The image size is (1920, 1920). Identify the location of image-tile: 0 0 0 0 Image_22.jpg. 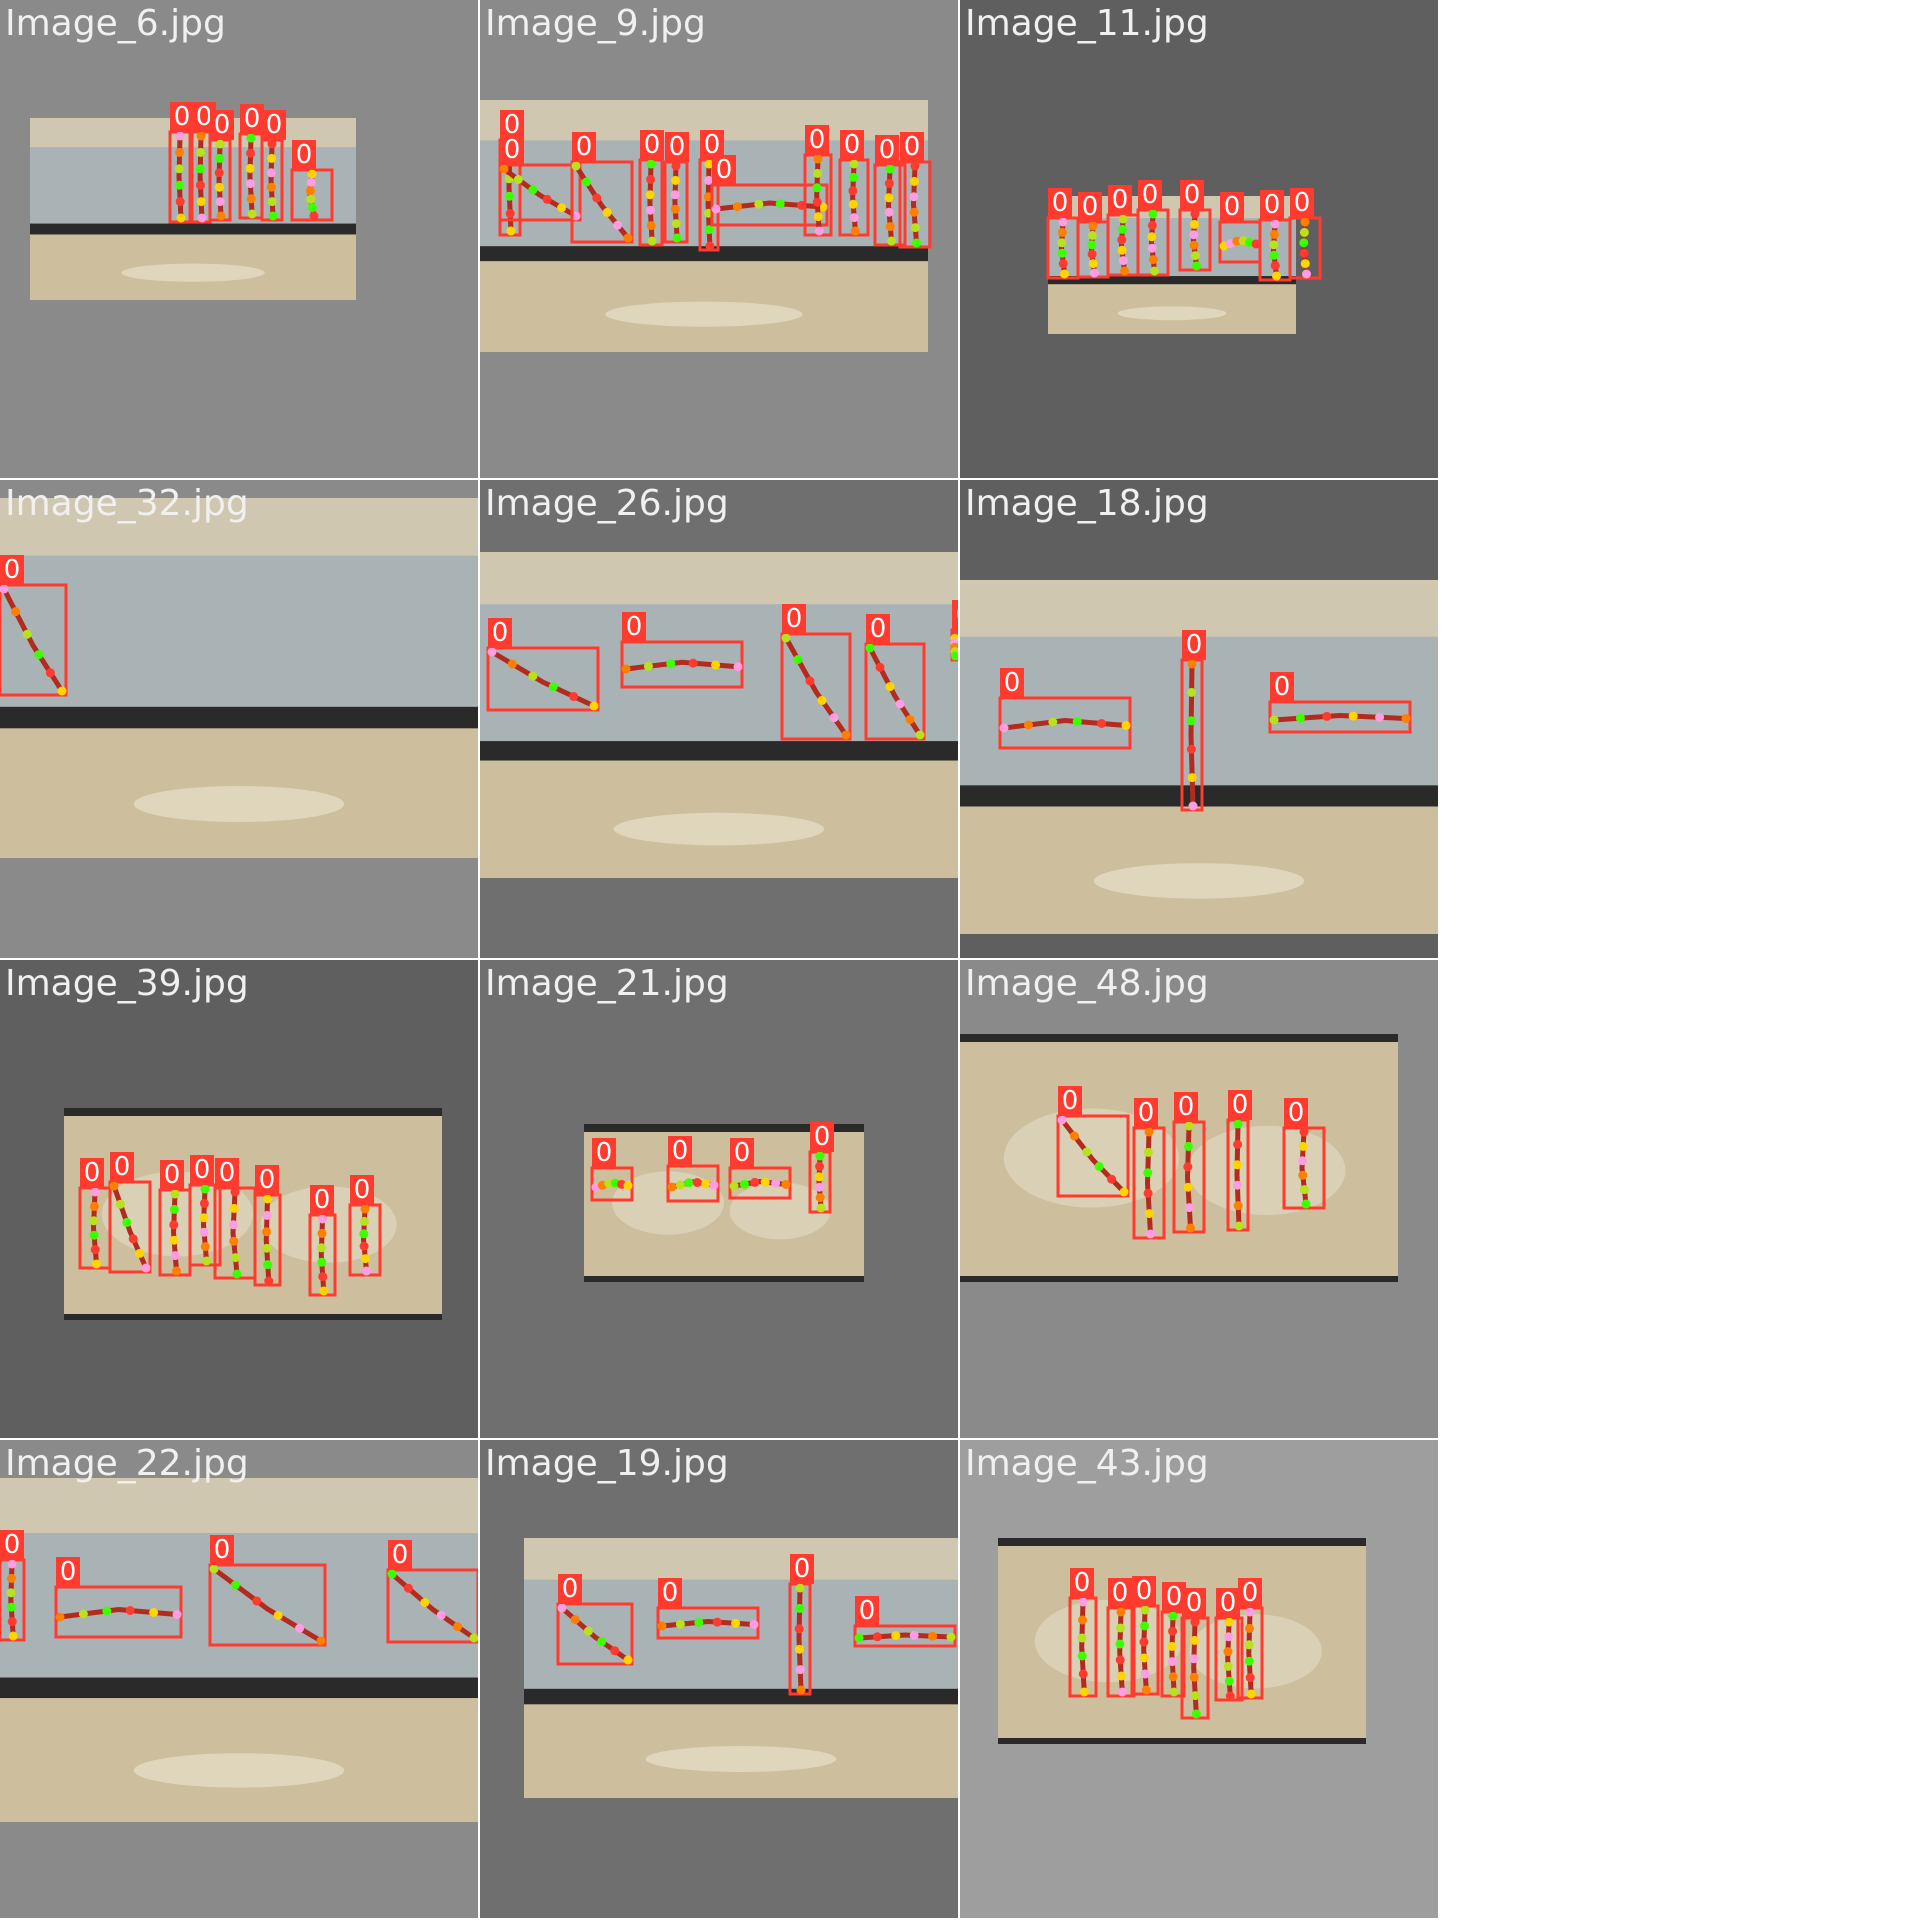
(239, 1679).